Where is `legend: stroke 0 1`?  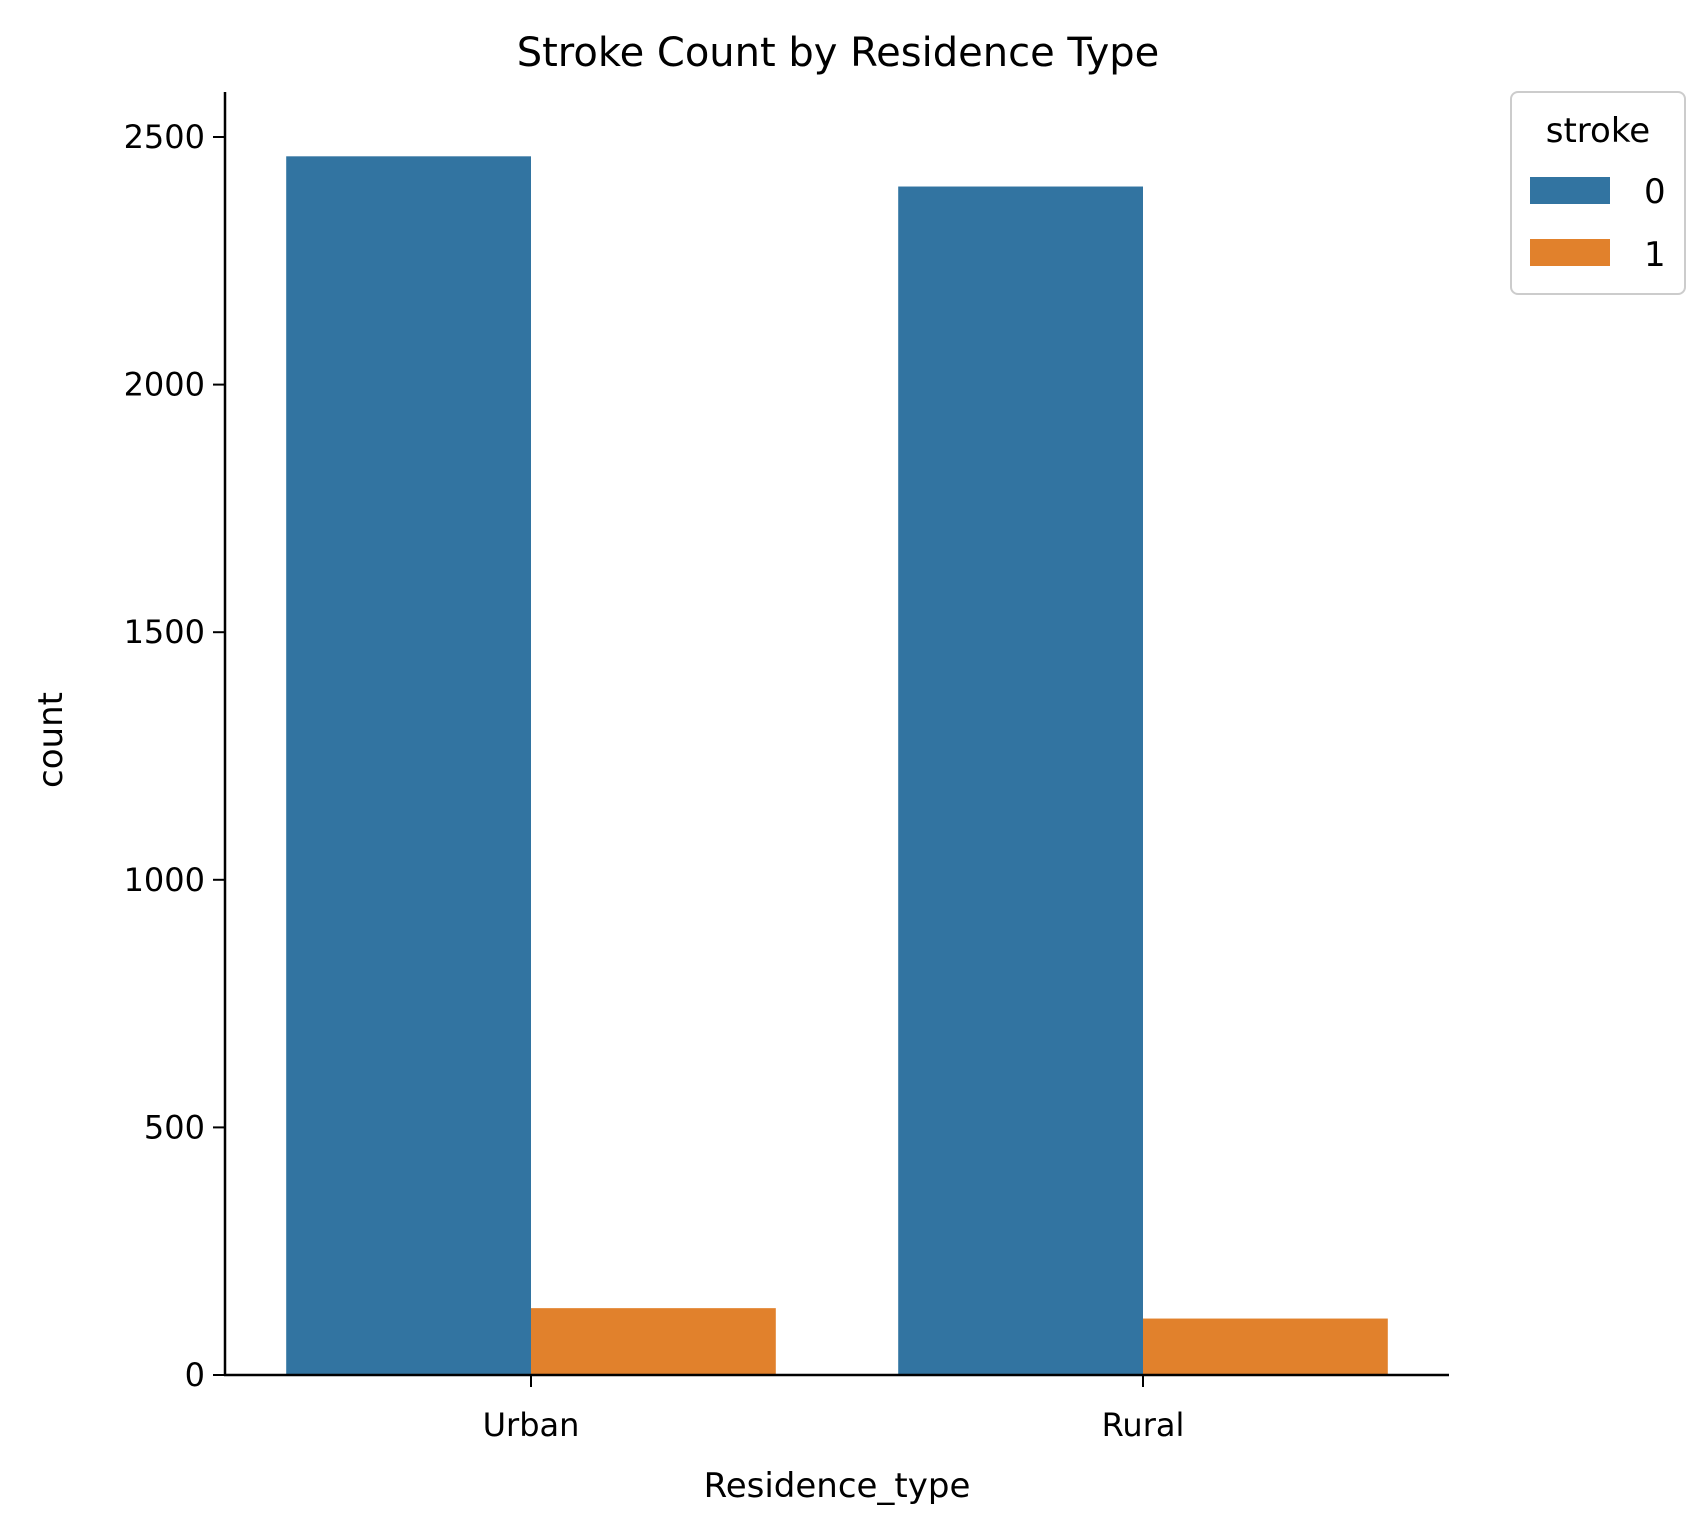
legend: stroke 0 1 is located at coordinates (1598, 193).